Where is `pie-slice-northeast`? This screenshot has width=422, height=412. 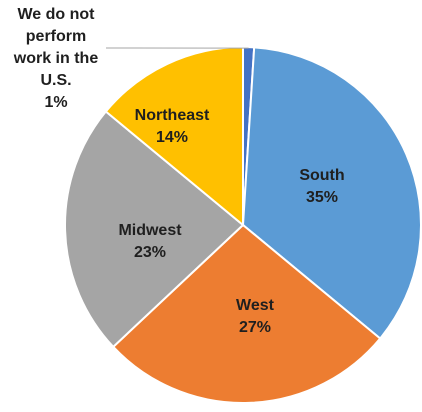 pie-slice-northeast is located at coordinates (174, 136).